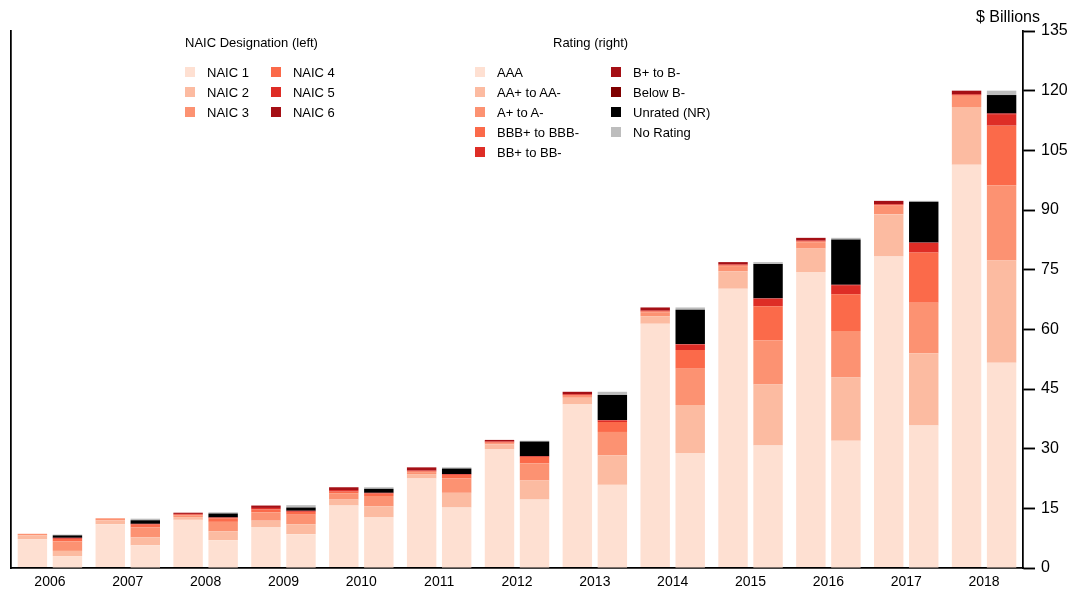 The height and width of the screenshot is (600, 1076). What do you see at coordinates (828, 581) in the screenshot?
I see `x-tick-label: 2016` at bounding box center [828, 581].